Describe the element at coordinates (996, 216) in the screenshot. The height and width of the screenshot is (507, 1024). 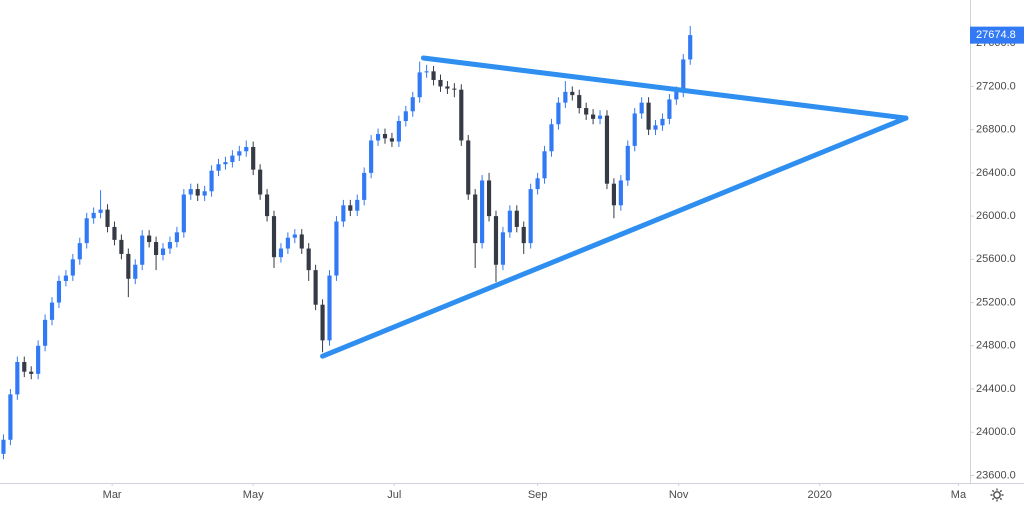
I see `y-tick-label: 26000.0` at that location.